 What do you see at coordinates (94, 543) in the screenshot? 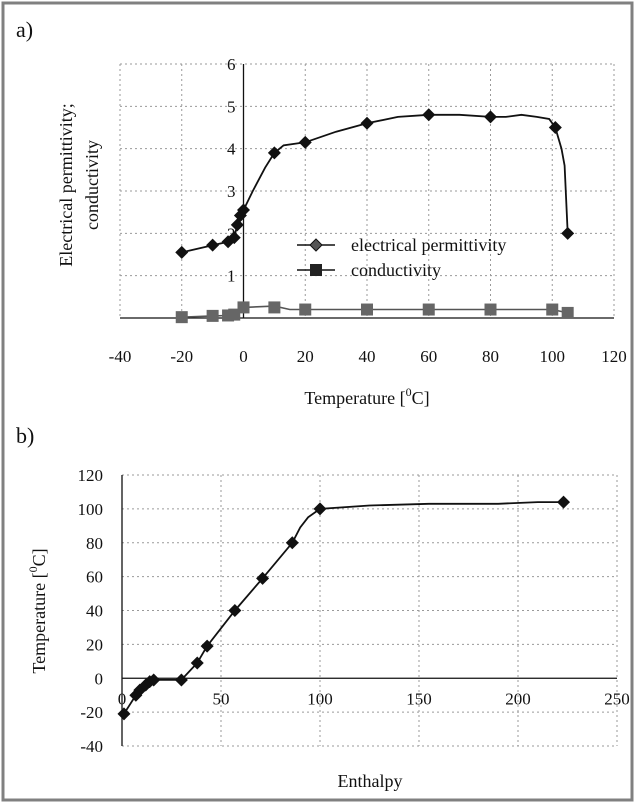
I see `chart-b-y-tick-80: 80` at bounding box center [94, 543].